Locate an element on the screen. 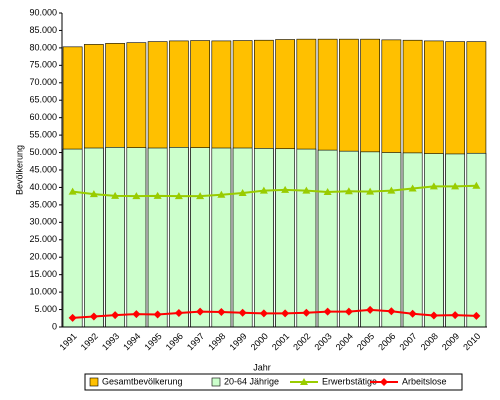 The width and height of the screenshot is (500, 400). x-tick-label: 1996 is located at coordinates (174, 341).